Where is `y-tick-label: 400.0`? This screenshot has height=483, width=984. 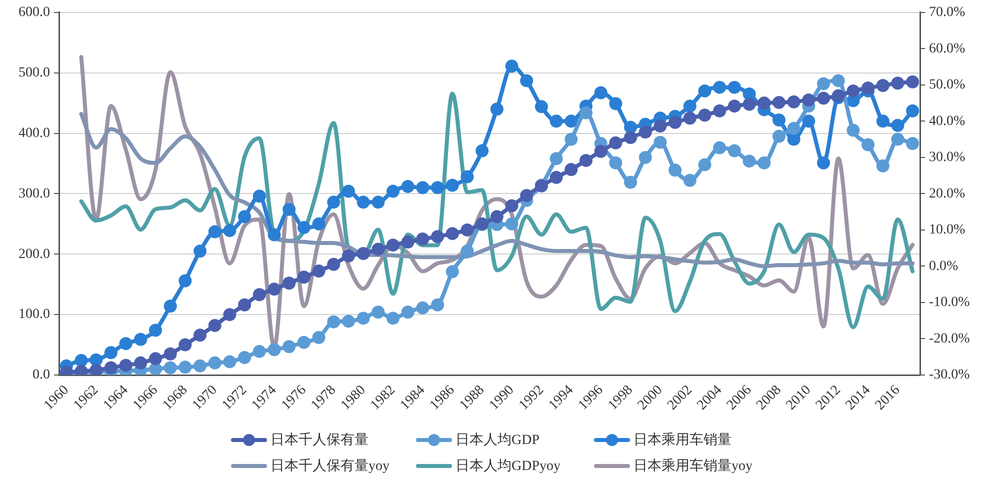 y-tick-label: 400.0 is located at coordinates (34, 133).